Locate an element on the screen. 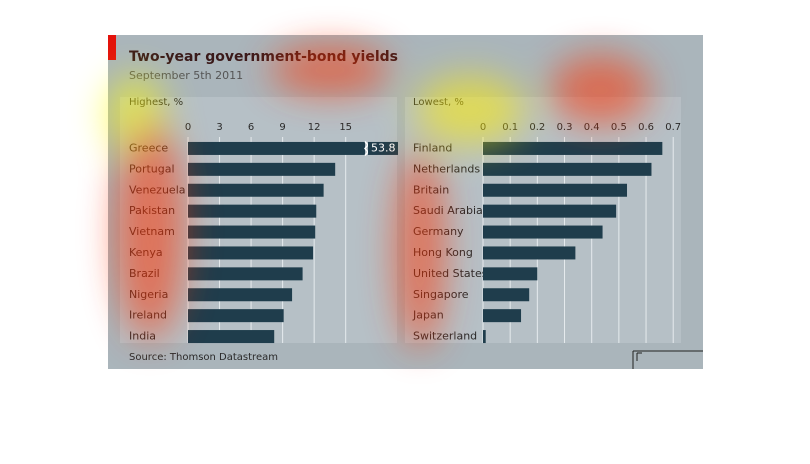 This screenshot has height=464, width=810. data-label: 53.8 is located at coordinates (383, 147).